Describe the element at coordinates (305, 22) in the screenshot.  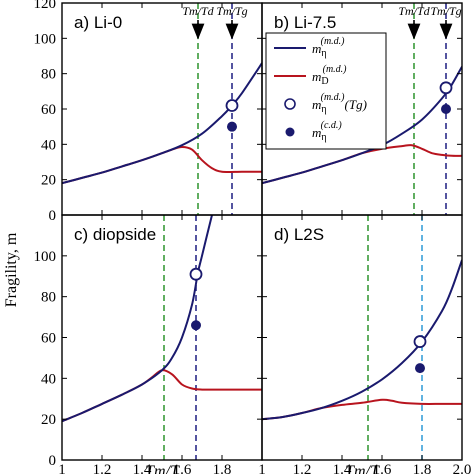
I see `panel-label: b) Li-7.5` at that location.